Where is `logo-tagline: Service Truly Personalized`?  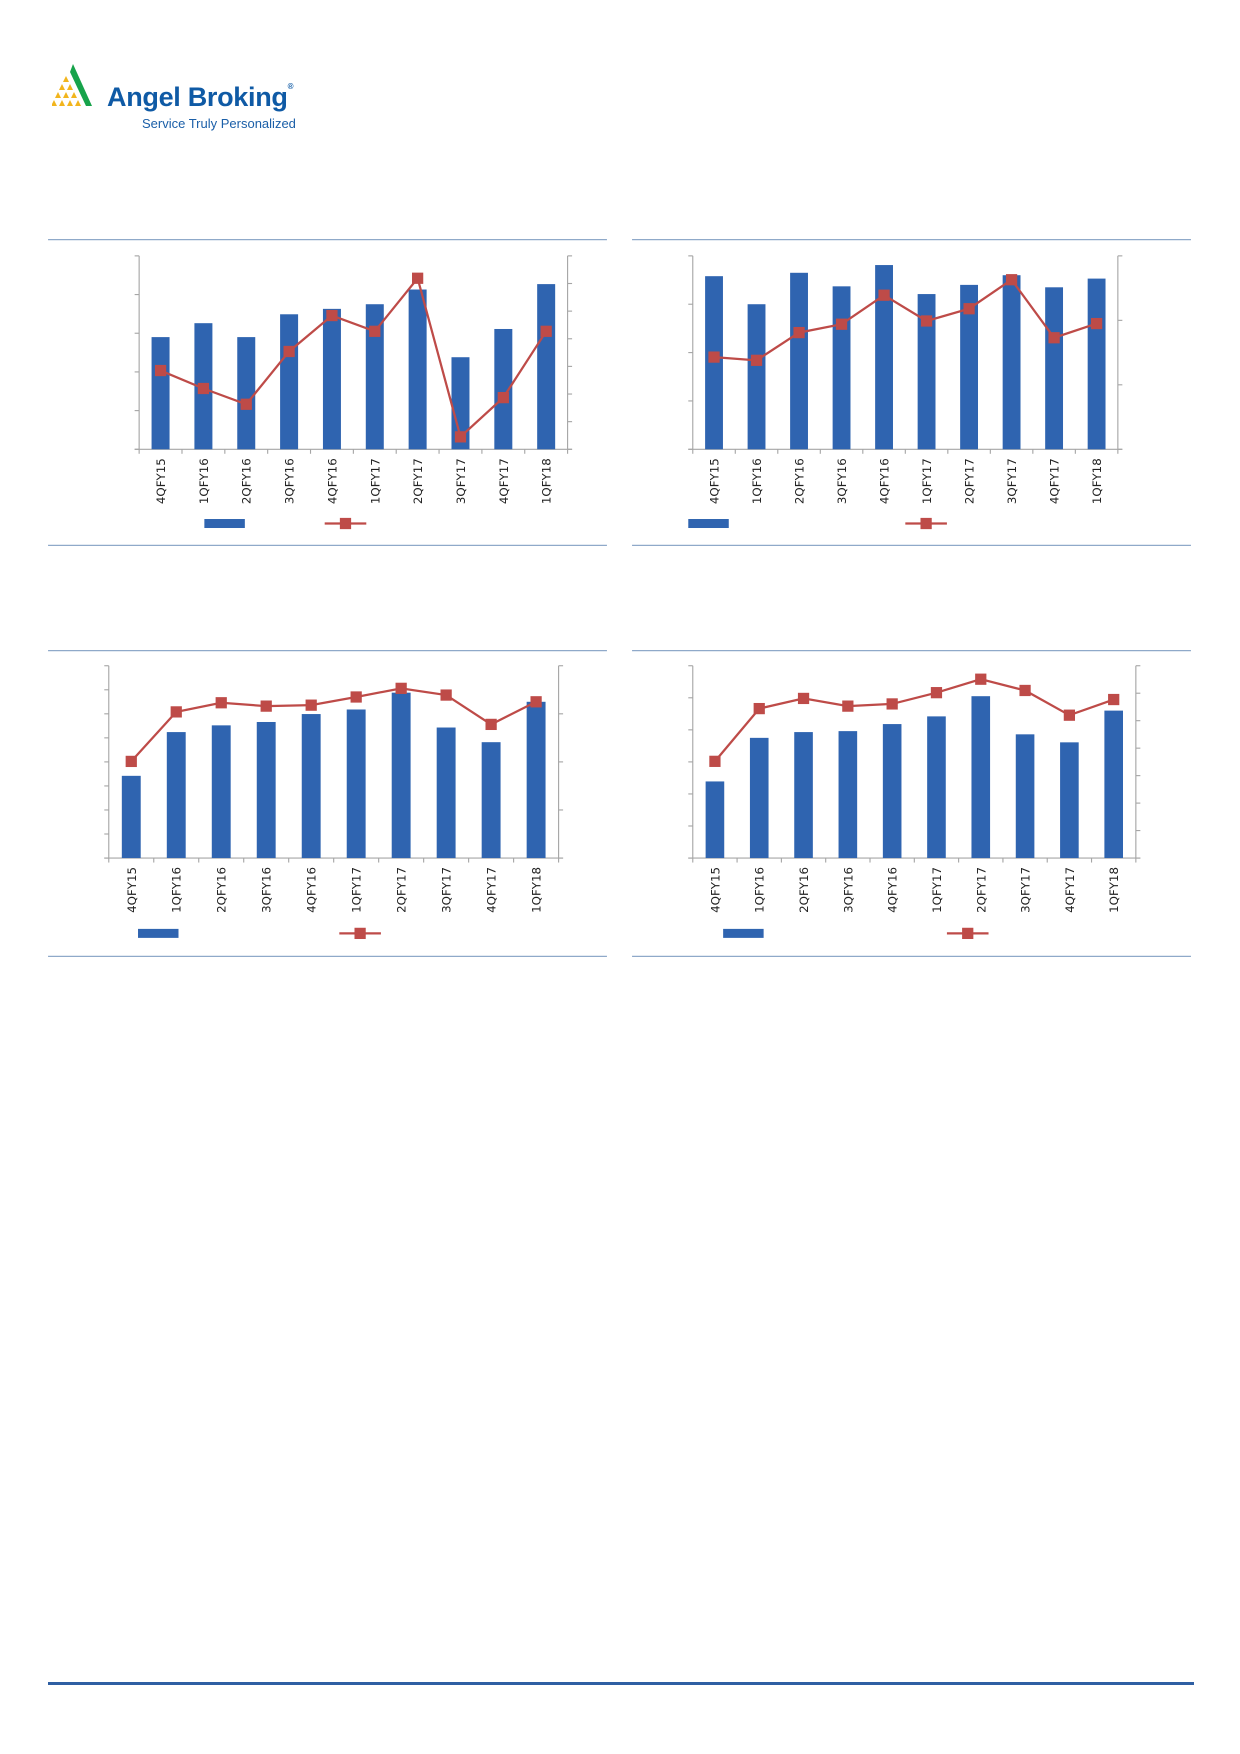
logo-tagline: Service Truly Personalized is located at coordinates (219, 123).